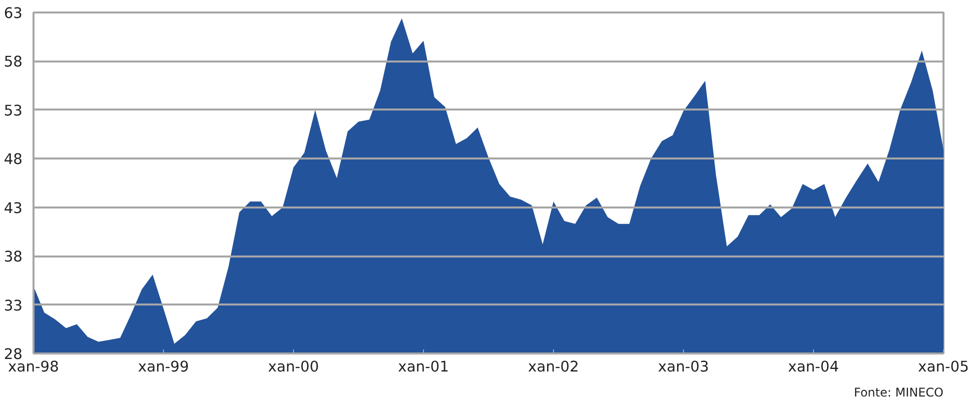 This screenshot has height=404, width=971. What do you see at coordinates (293, 367) in the screenshot?
I see `x-tick-label: xan-00` at bounding box center [293, 367].